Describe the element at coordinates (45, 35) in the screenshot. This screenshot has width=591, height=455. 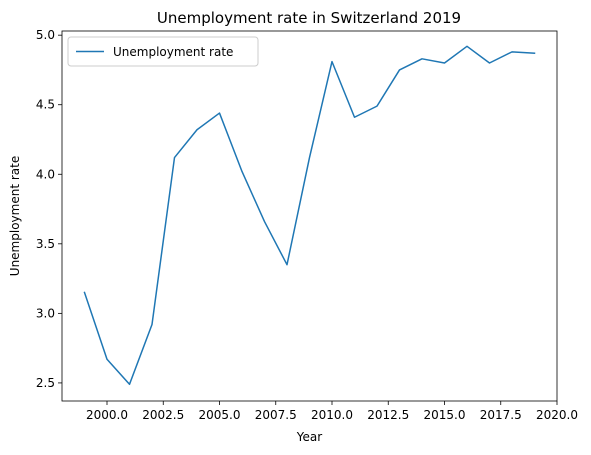
I see `y-tick-label-5: 5.0` at that location.